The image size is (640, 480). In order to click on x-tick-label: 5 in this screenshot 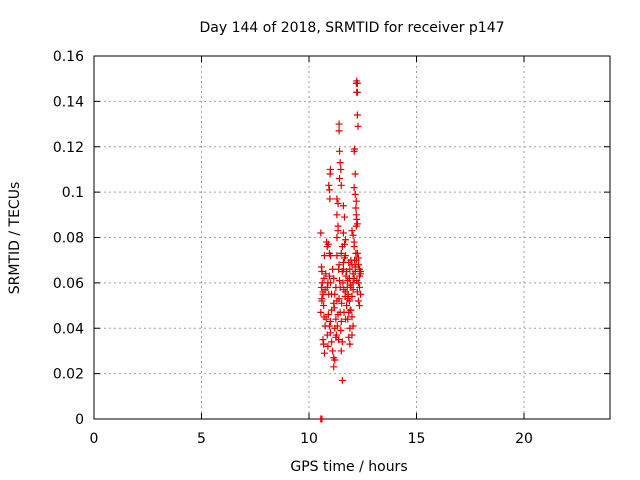, I will do `click(201, 439)`.